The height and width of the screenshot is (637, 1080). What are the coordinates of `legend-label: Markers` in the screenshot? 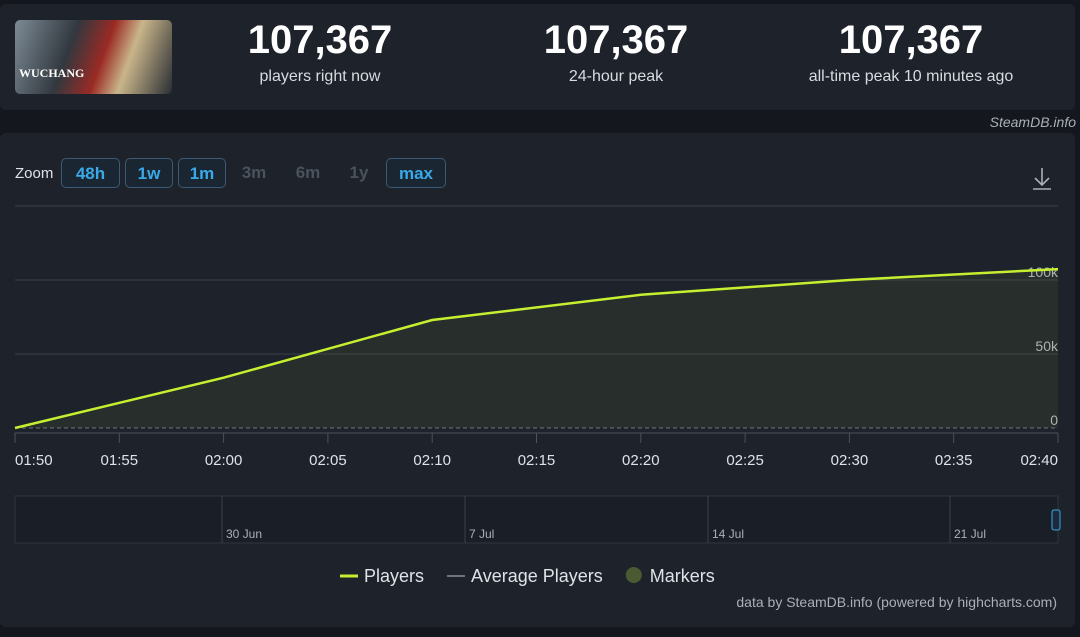 It's located at (682, 576).